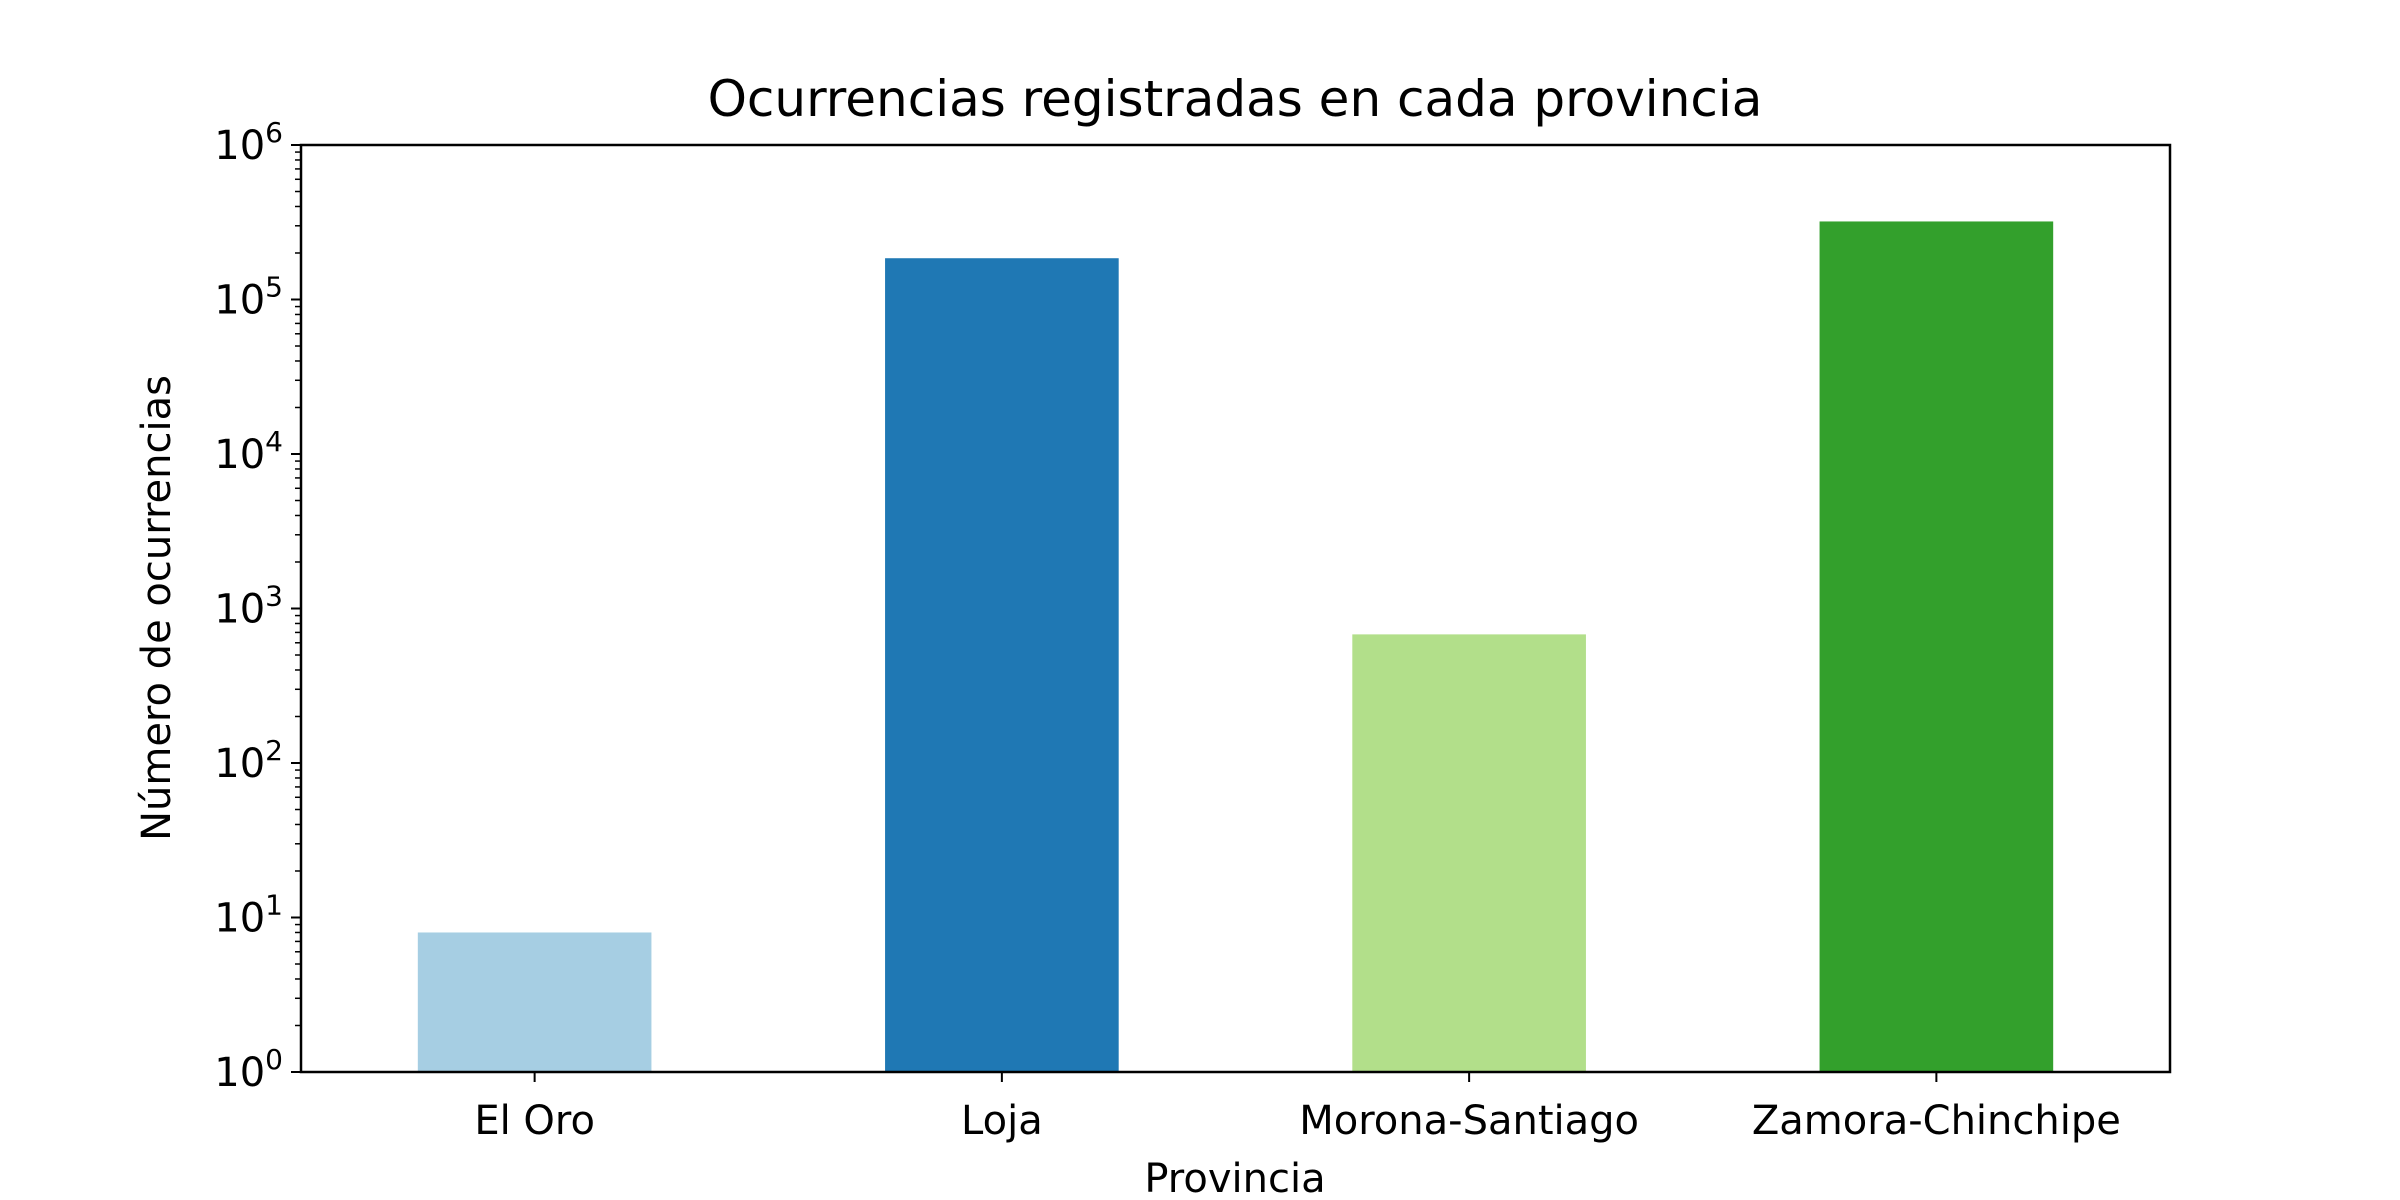 This screenshot has width=2400, height=1200. I want to click on y-tick-label: 10⁴, so click(248, 451).